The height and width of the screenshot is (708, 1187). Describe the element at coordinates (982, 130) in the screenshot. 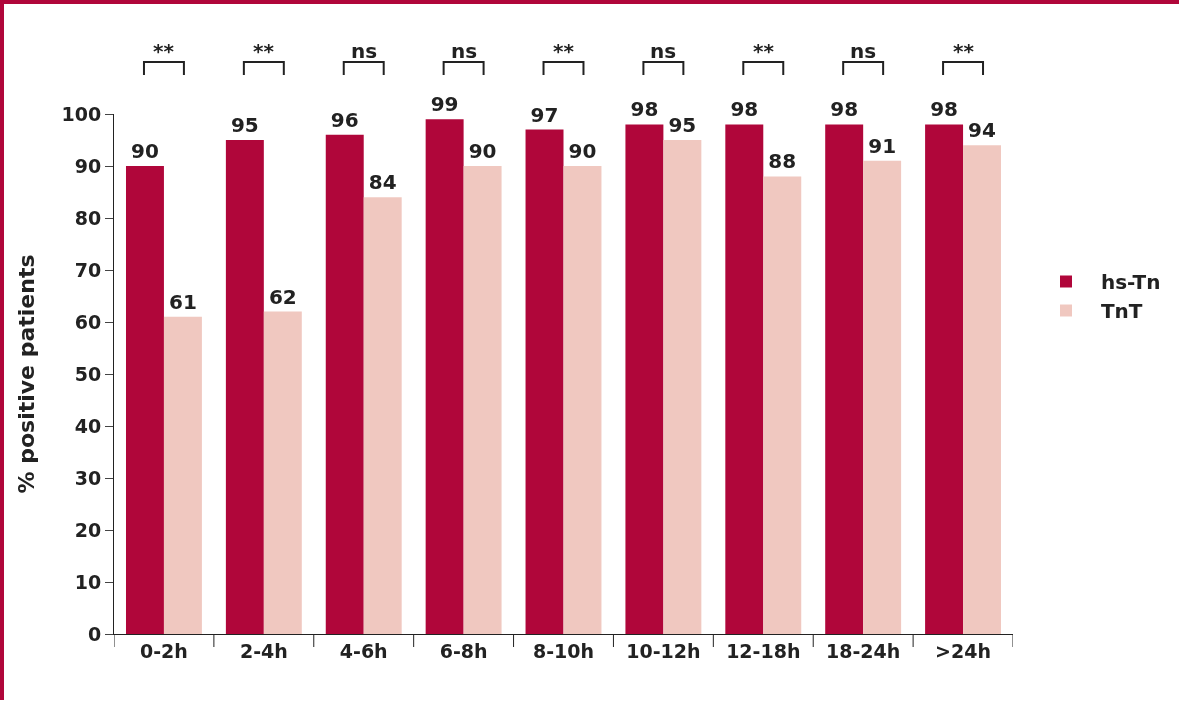

I see `data-label: 94` at that location.